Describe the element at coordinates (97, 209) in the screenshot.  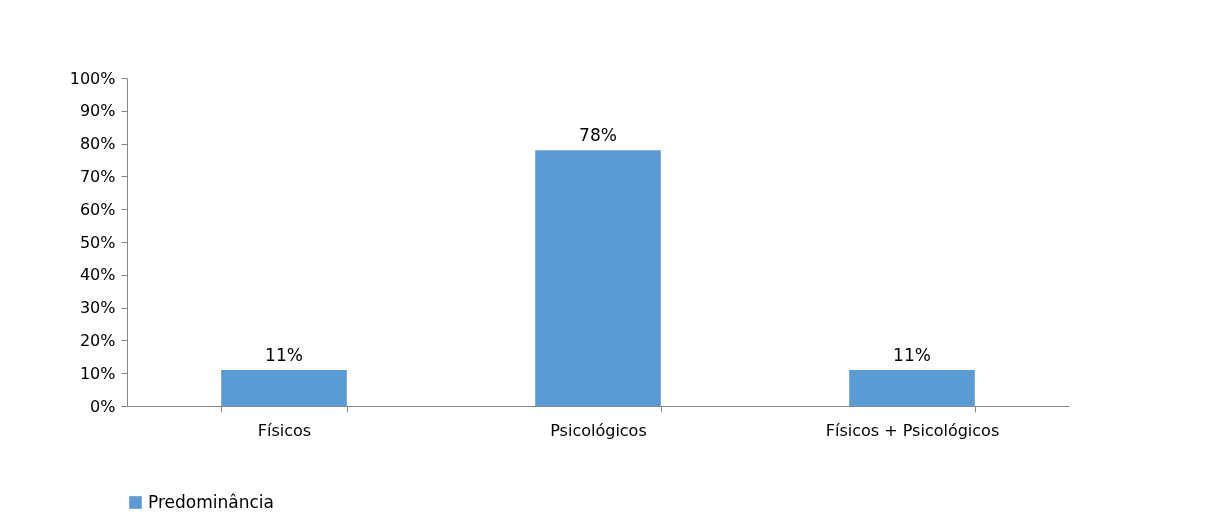
I see `y-tick-label: 60%` at that location.